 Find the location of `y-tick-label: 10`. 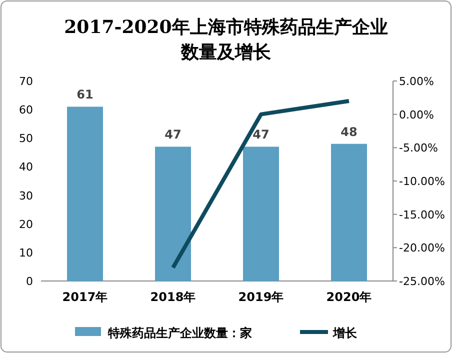

y-tick-label: 10 is located at coordinates (26, 253).